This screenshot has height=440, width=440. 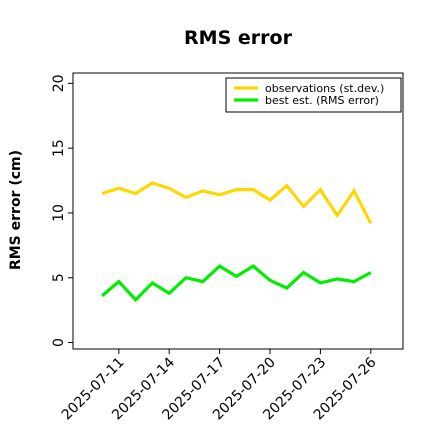 I want to click on y-axis: 0 5 10 15 20, so click(x=62, y=210).